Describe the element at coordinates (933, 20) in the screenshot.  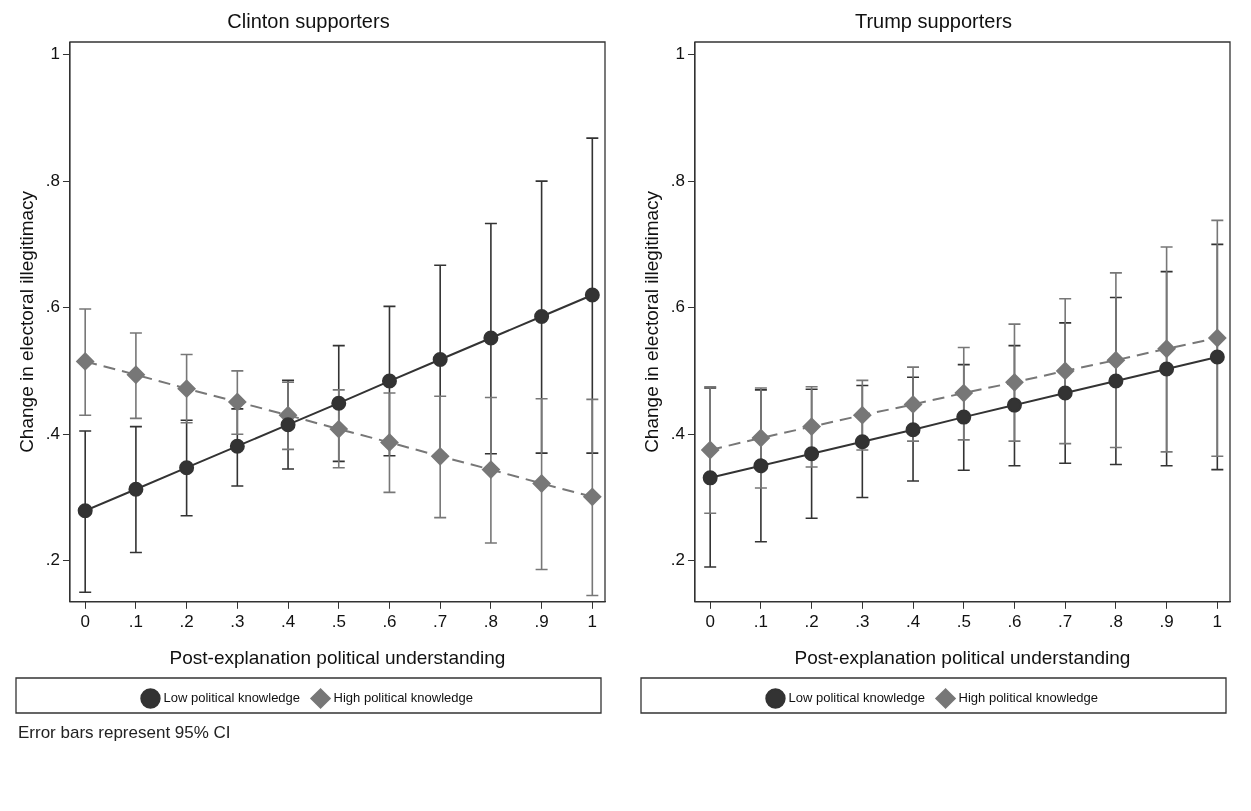
I see `chart-title: Trump supporters` at that location.